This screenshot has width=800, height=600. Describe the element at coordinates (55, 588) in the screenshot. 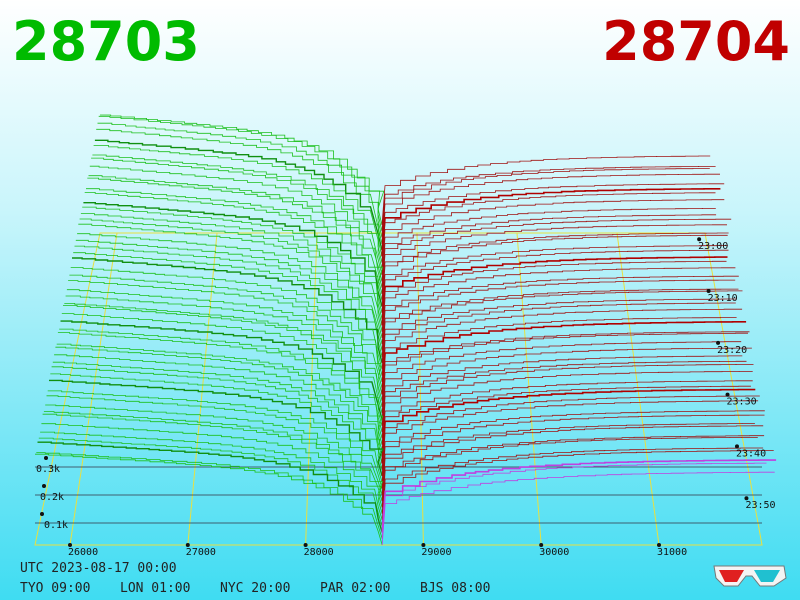

I see `clock: TYO 09:00` at that location.